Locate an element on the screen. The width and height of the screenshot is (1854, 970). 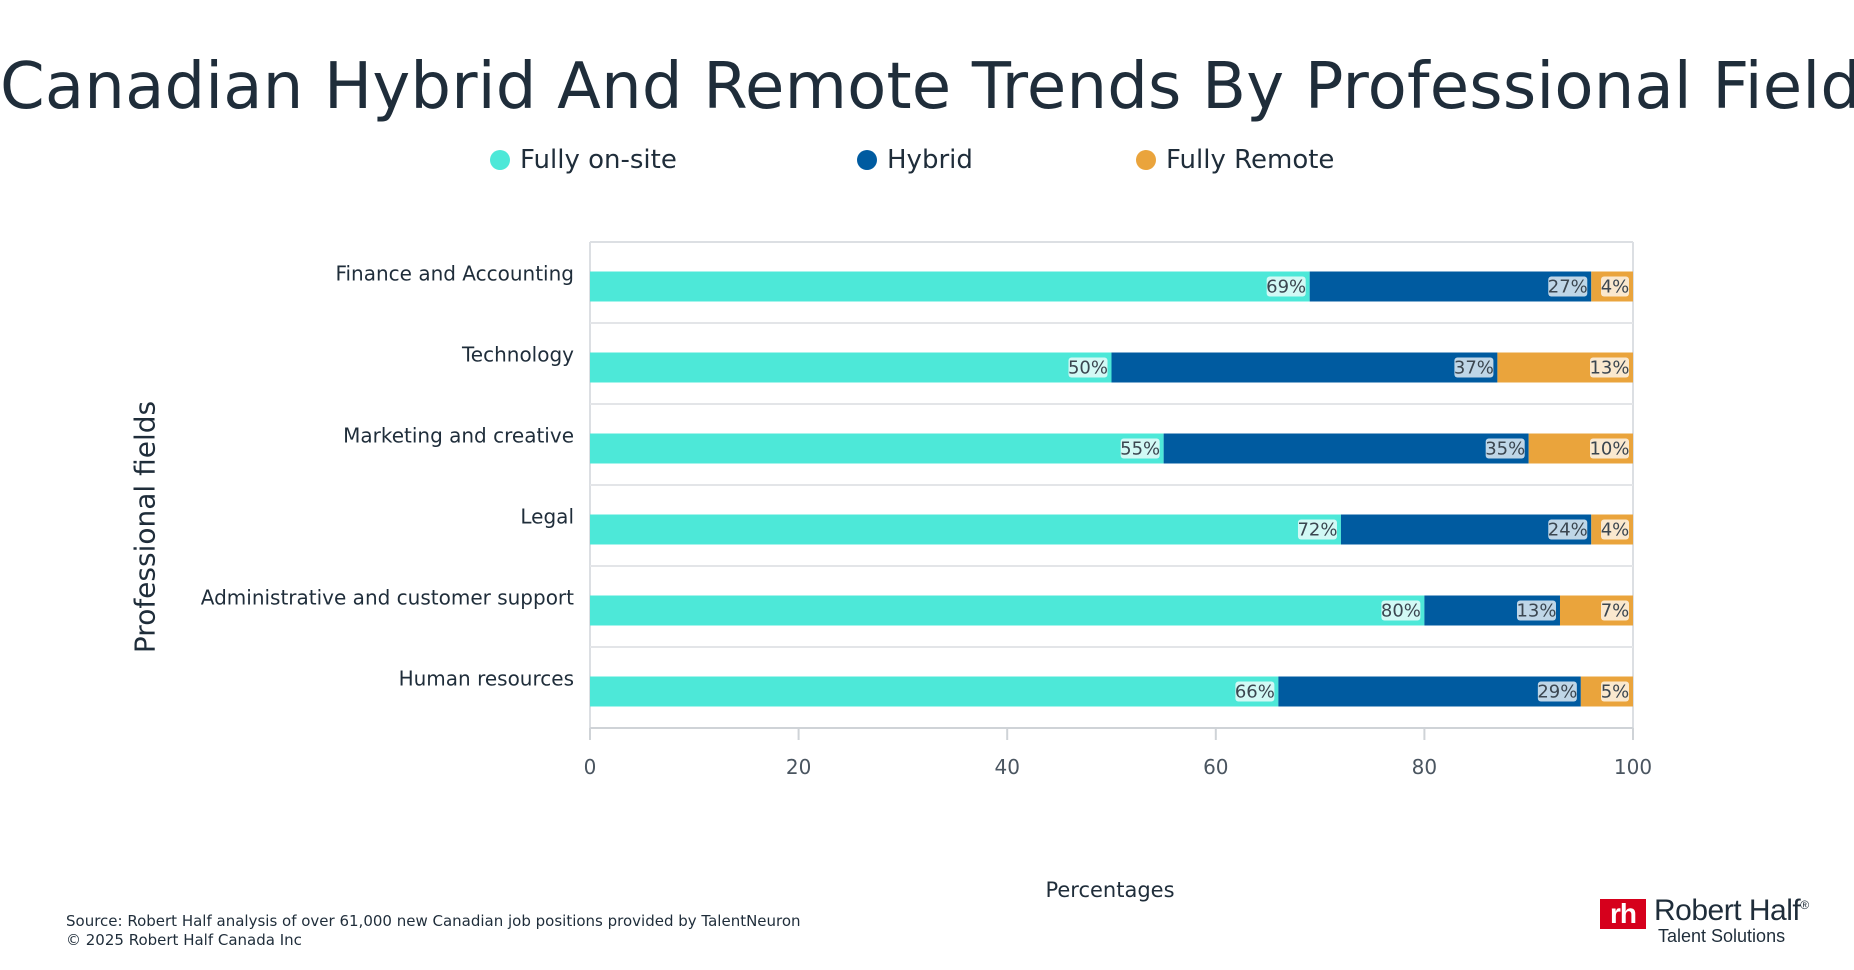
bar-hybrid-finance-and-accounting is located at coordinates (1450, 286).